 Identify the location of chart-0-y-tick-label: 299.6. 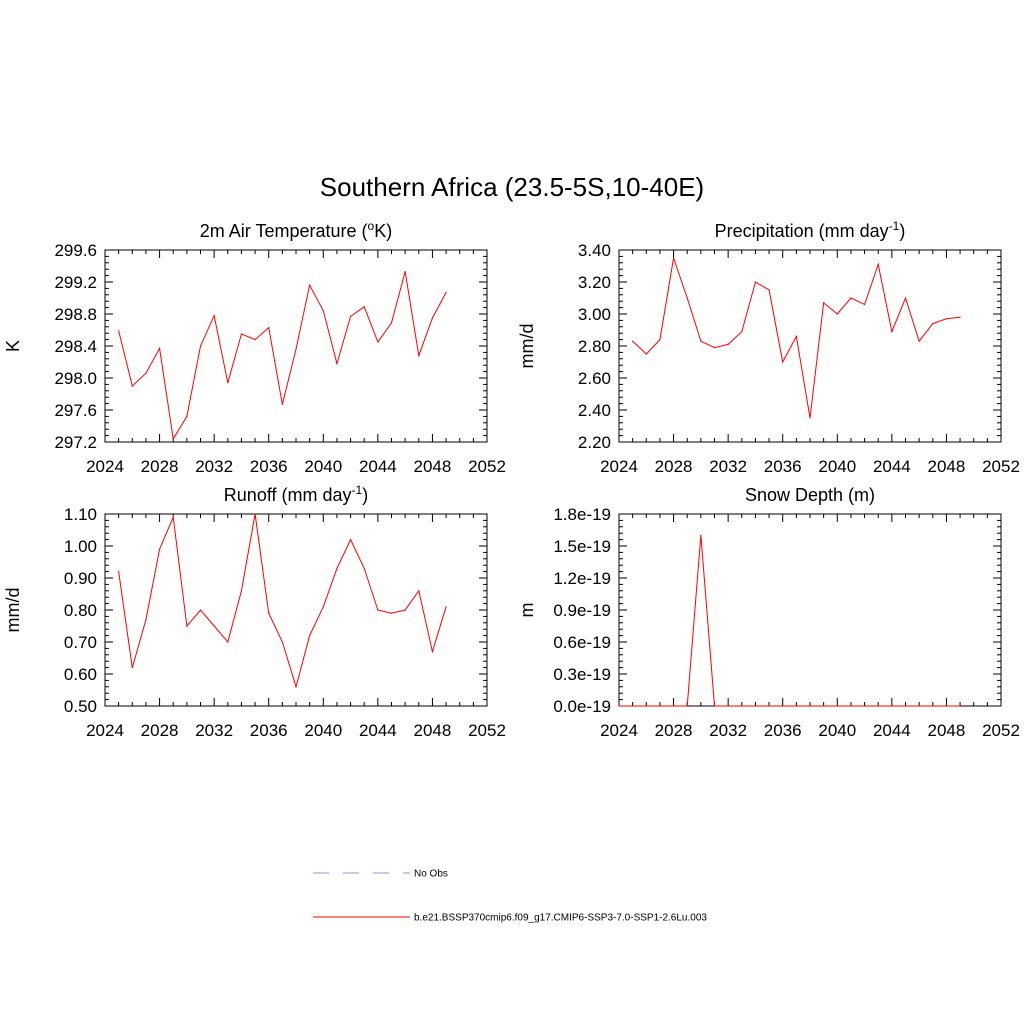
(75, 250).